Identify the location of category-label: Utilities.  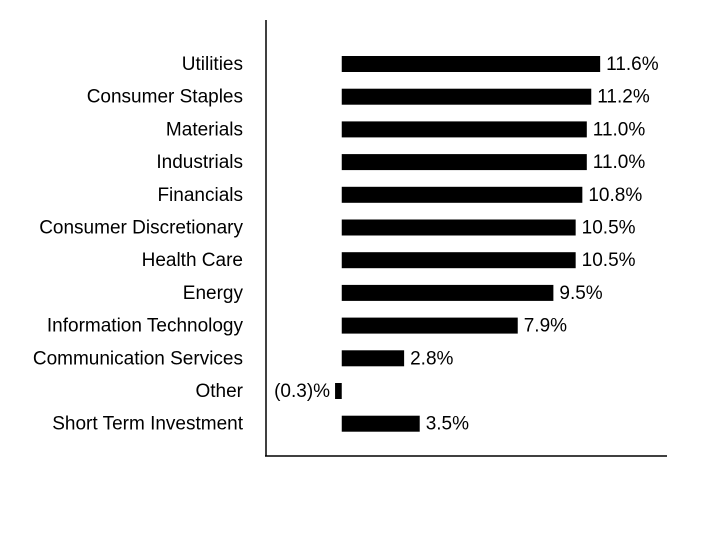
(212, 64).